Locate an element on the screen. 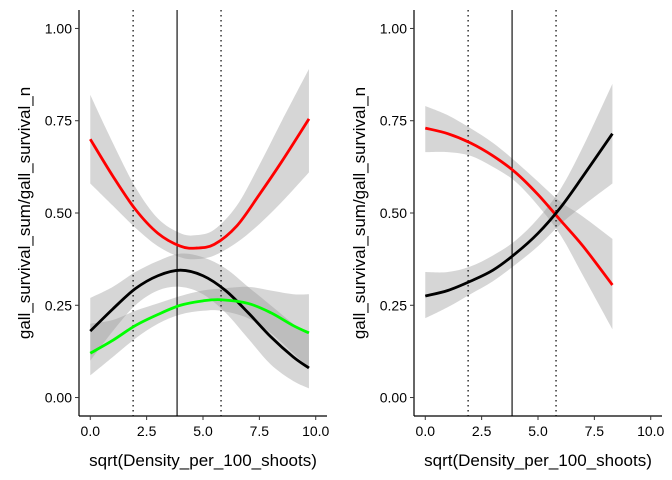 This screenshot has height=480, width=672. ci-bands is located at coordinates (519, 206).